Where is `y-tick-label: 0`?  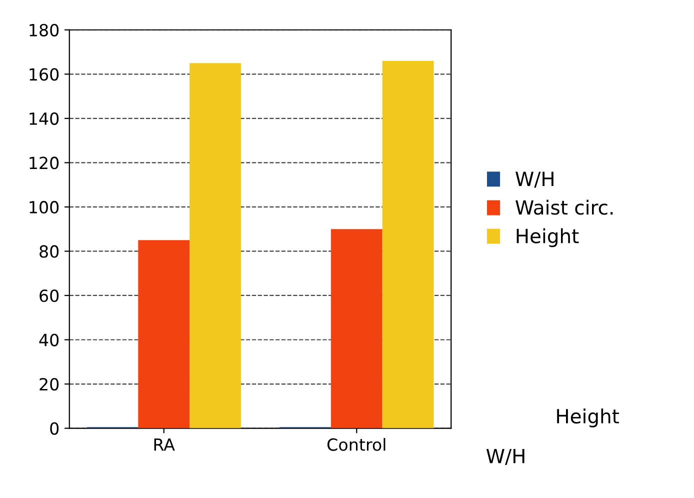
y-tick-label: 0 is located at coordinates (54, 428).